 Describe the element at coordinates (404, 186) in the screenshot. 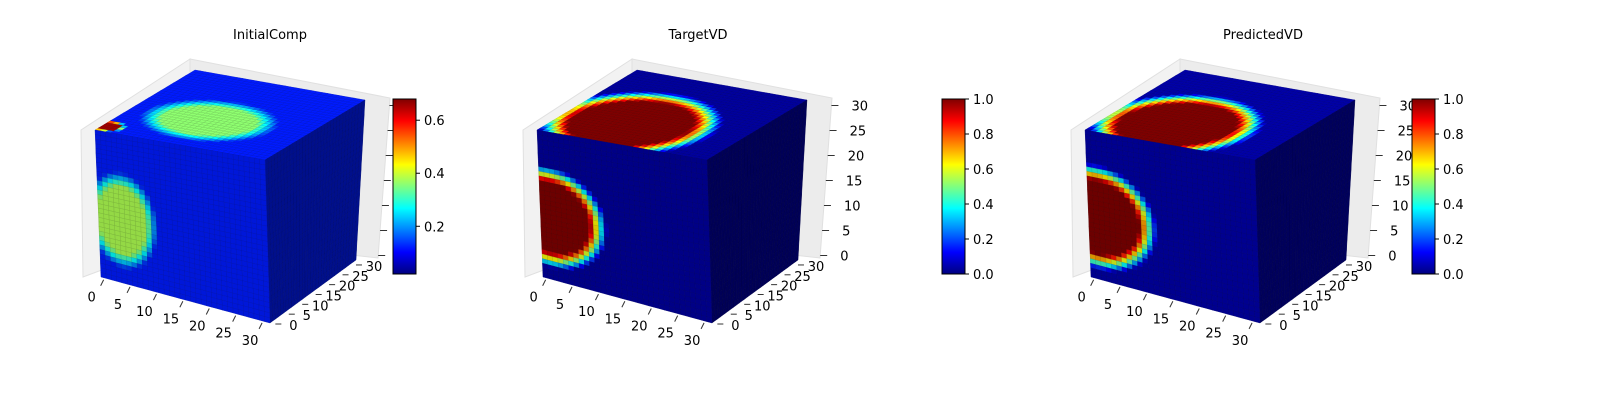

I see `colorbar` at that location.